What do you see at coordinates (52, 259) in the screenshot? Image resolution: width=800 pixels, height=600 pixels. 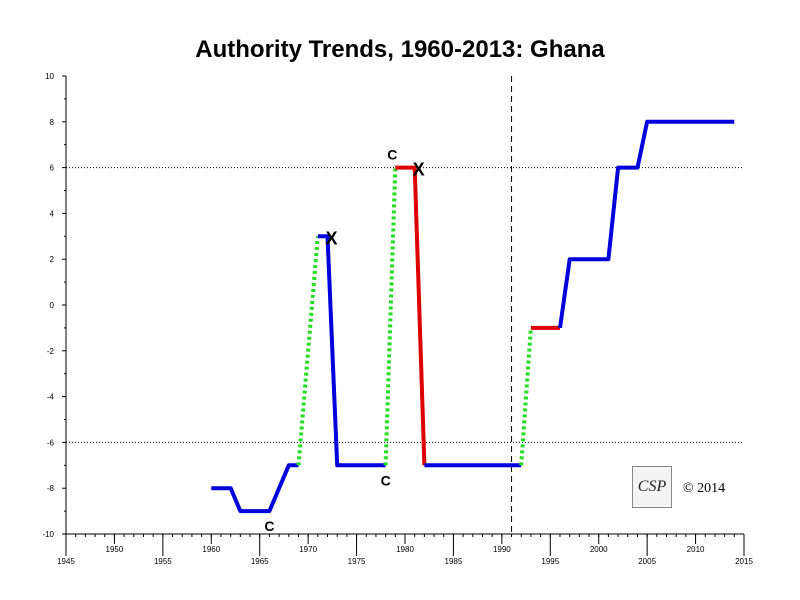 I see `y-tick-label: 2` at bounding box center [52, 259].